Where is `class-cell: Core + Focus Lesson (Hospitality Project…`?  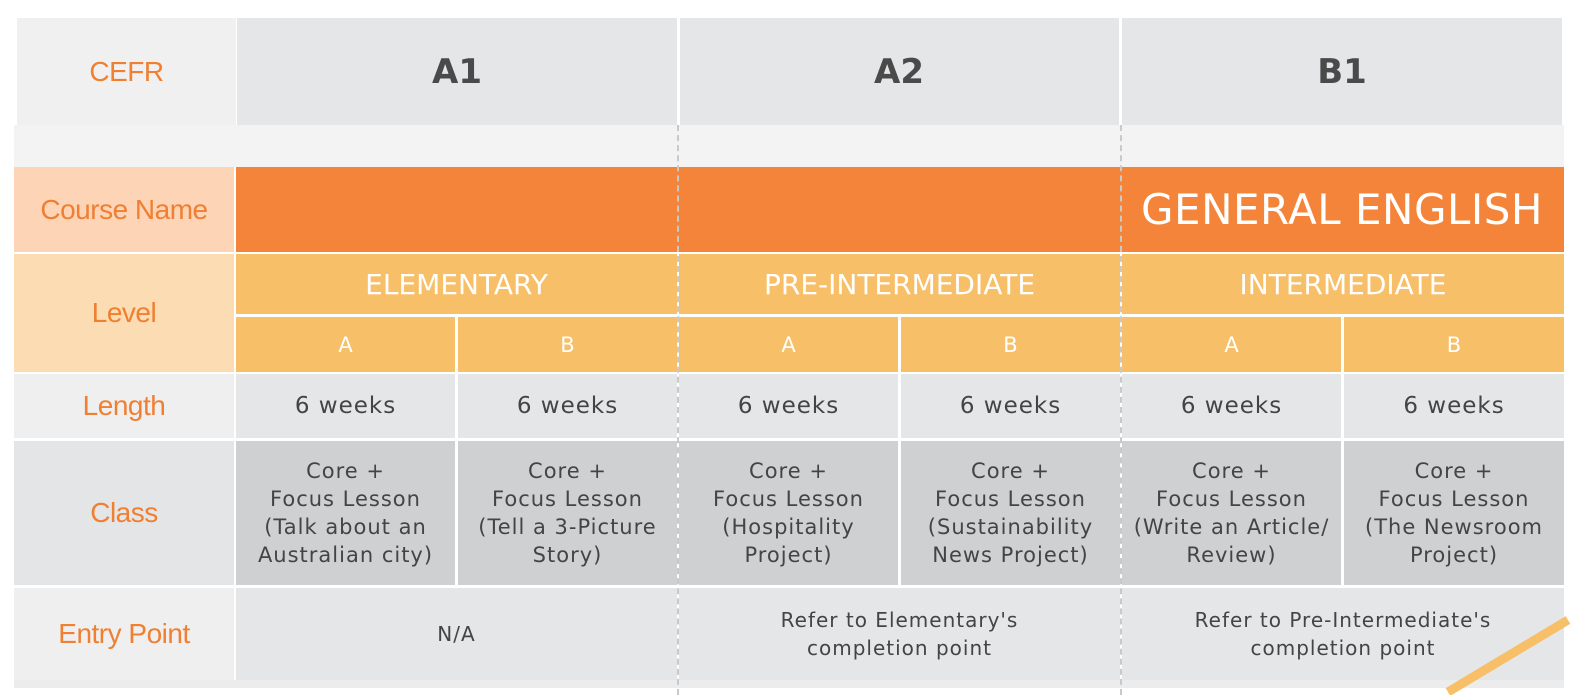
class-cell: Core + Focus Lesson (Hospitality Project… is located at coordinates (788, 513).